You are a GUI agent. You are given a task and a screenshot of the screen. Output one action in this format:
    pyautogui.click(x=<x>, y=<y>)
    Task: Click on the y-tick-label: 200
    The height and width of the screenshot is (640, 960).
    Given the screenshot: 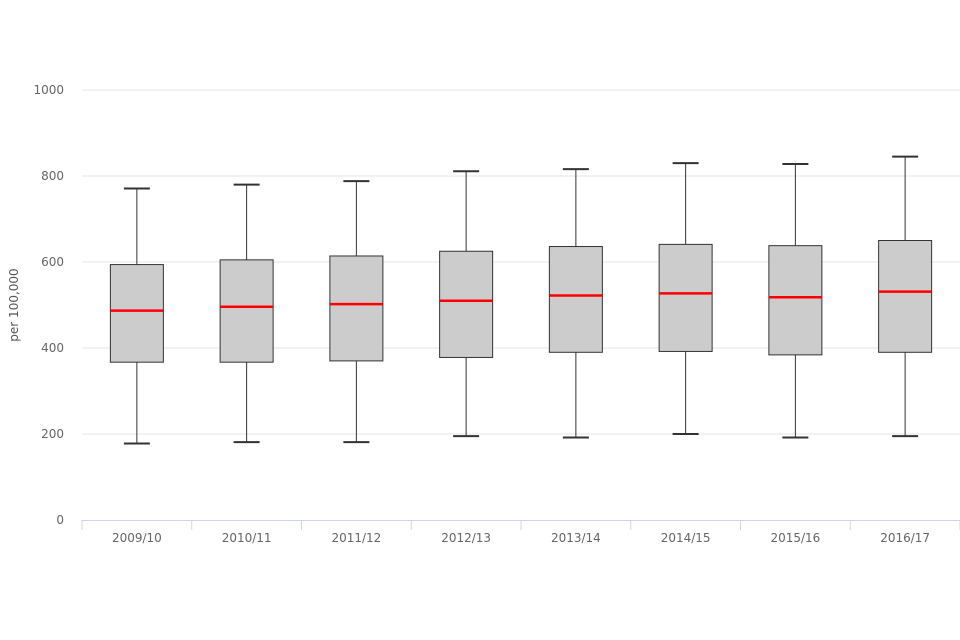 What is the action you would take?
    pyautogui.click(x=52, y=434)
    